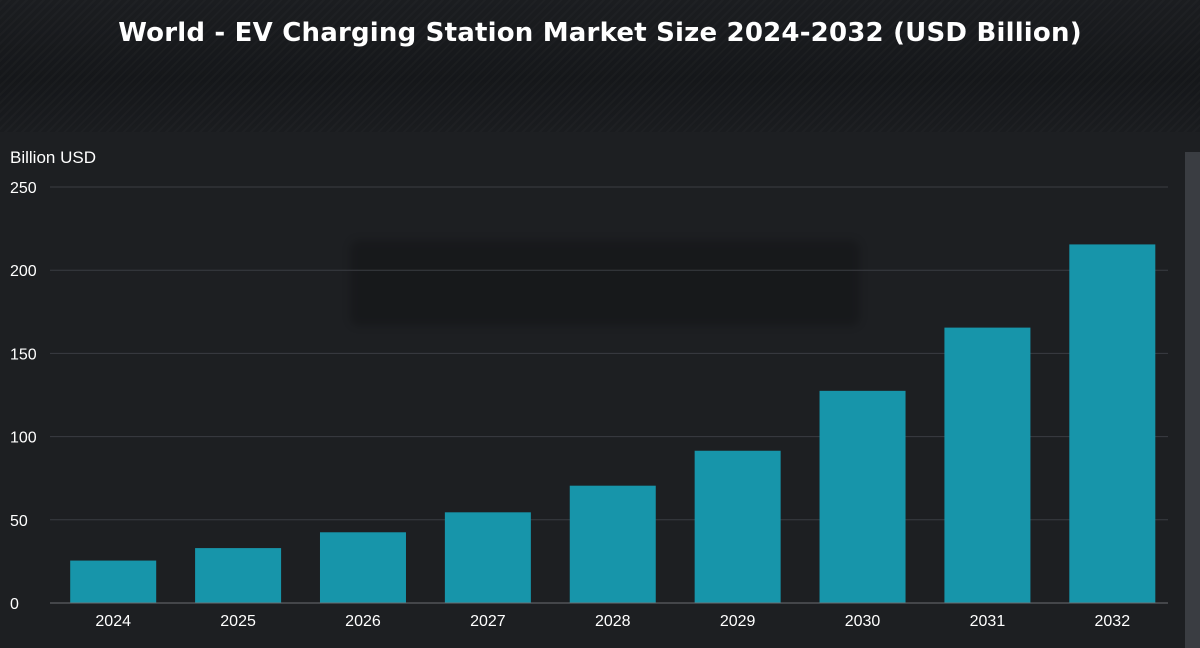 The width and height of the screenshot is (1200, 648). I want to click on y-tick-labels: 0 50 100 150 200 250, so click(23, 396).